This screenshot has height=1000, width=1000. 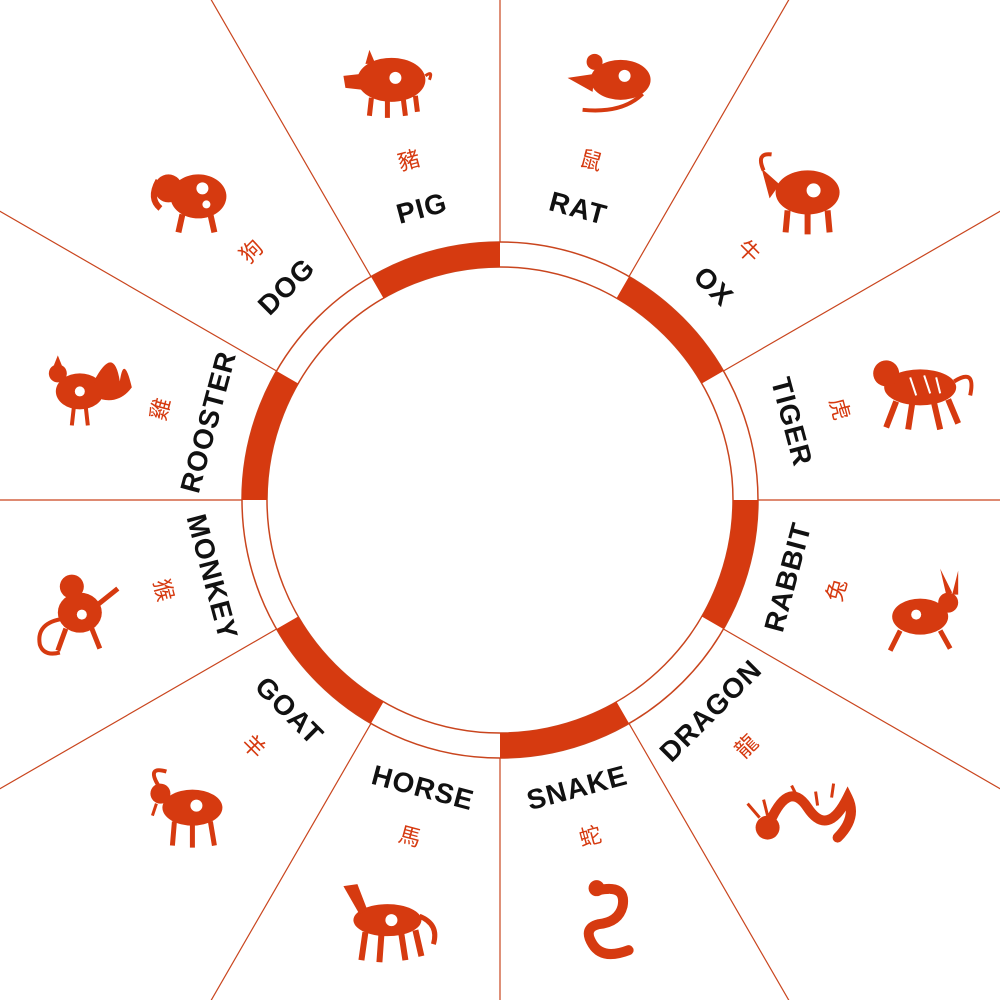 I want to click on sector-horse: HORSE 馬, so click(x=410, y=861).